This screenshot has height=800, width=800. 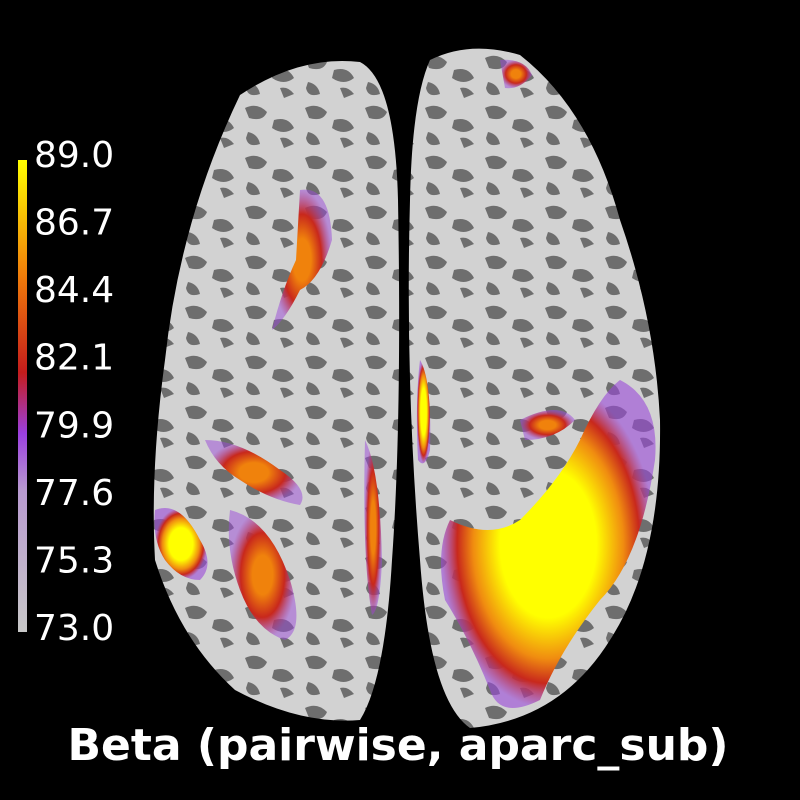 What do you see at coordinates (74, 358) in the screenshot?
I see `colorbar-tick-label: 82.1` at bounding box center [74, 358].